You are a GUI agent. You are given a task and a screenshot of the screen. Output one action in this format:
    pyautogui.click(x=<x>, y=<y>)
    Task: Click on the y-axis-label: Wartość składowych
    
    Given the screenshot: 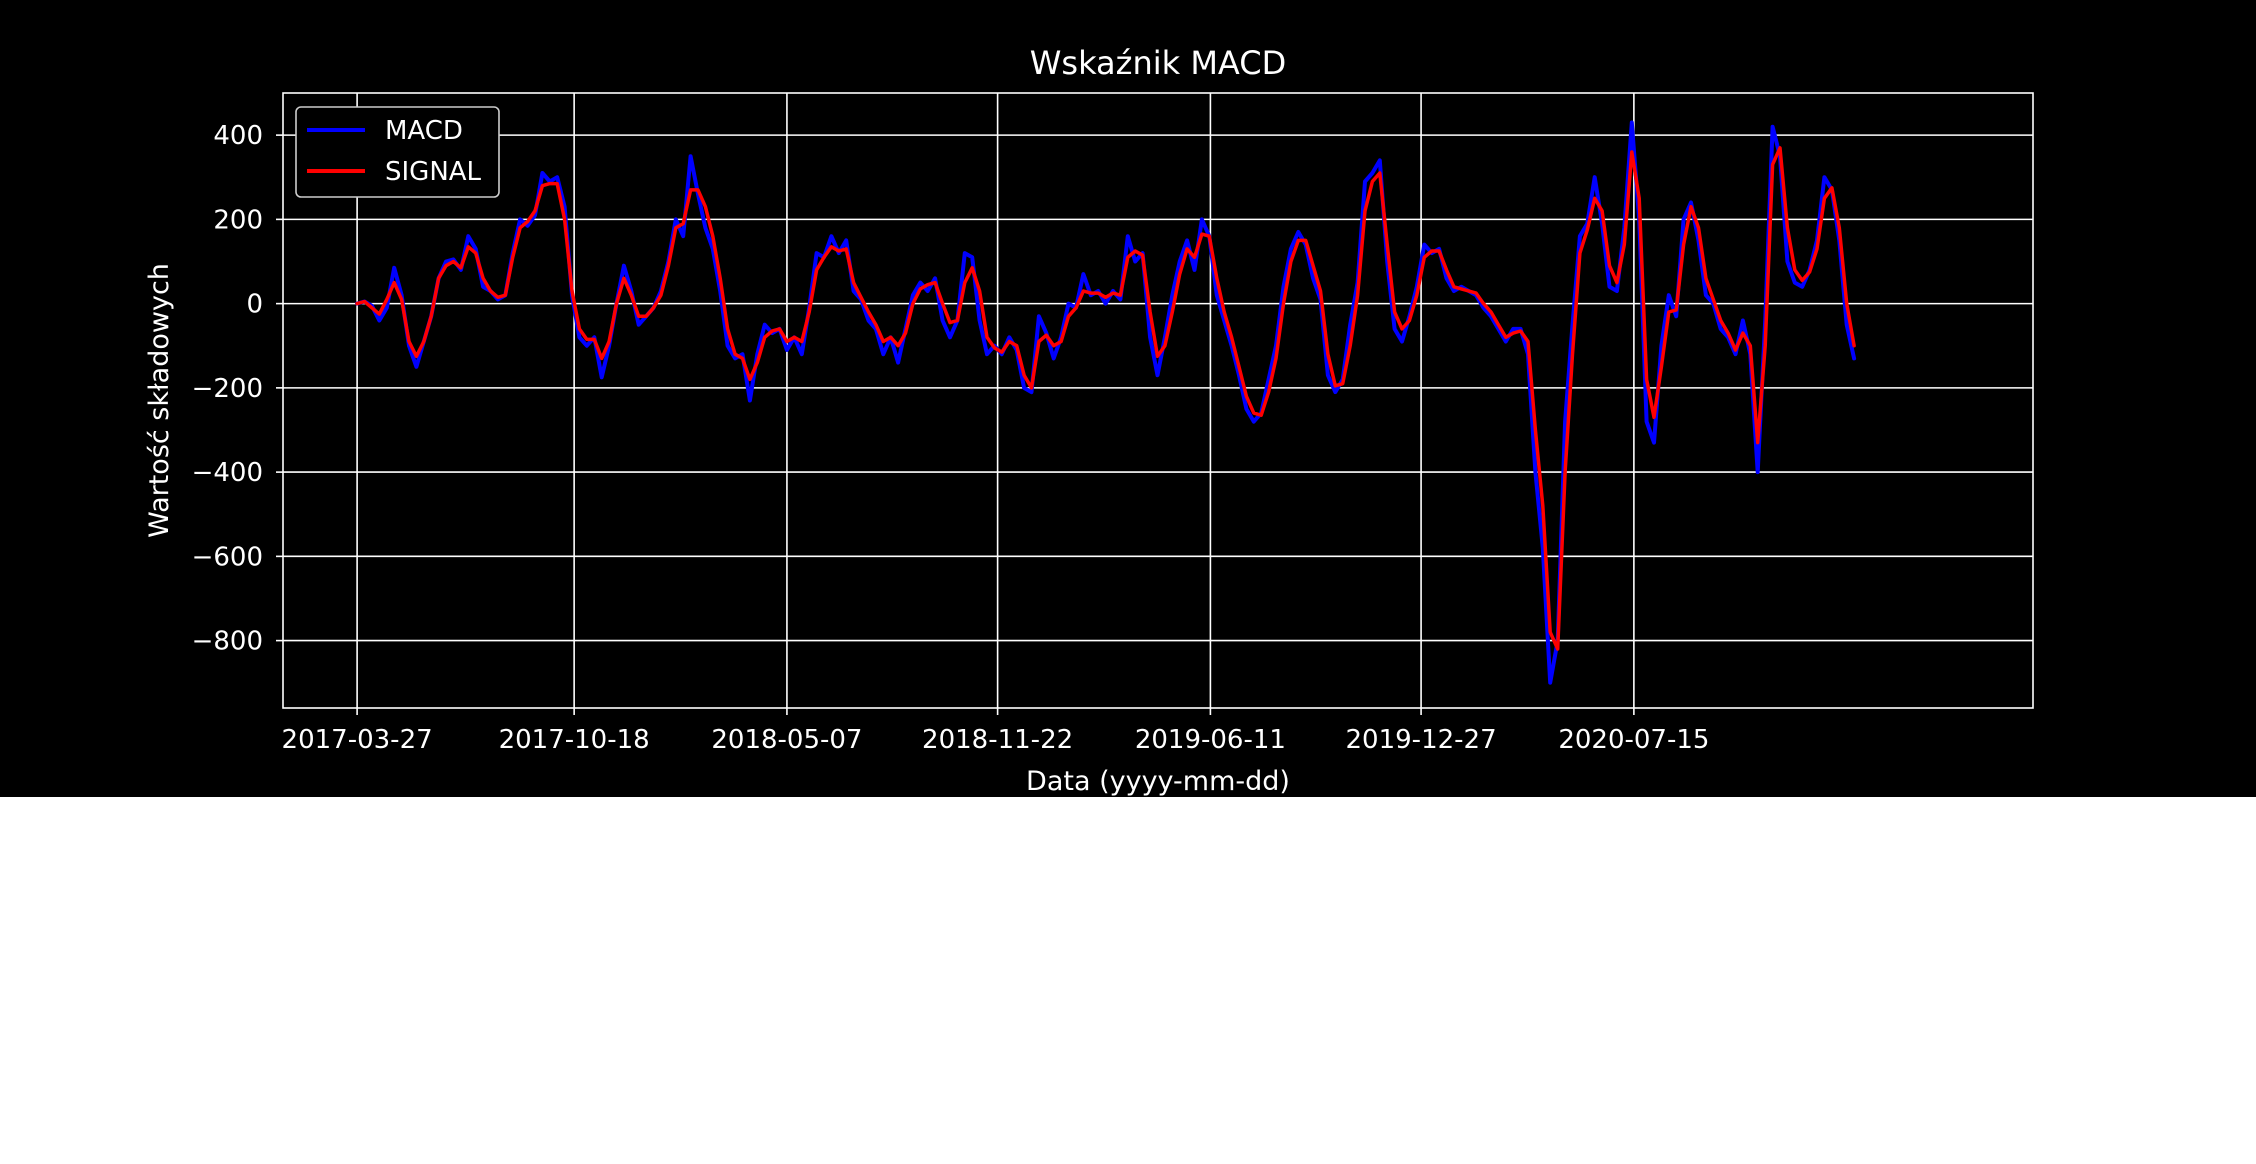 What is the action you would take?
    pyautogui.click(x=159, y=400)
    